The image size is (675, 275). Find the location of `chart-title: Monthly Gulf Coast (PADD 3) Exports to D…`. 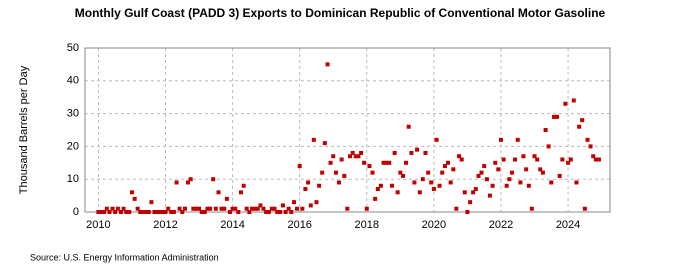

chart-title: Monthly Gulf Coast (PADD 3) Exports to D… is located at coordinates (340, 13).